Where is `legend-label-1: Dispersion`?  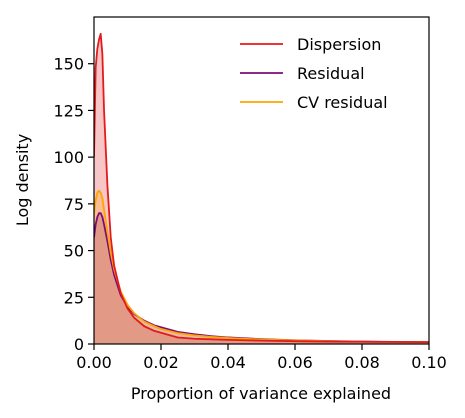 legend-label-1: Dispersion is located at coordinates (339, 44).